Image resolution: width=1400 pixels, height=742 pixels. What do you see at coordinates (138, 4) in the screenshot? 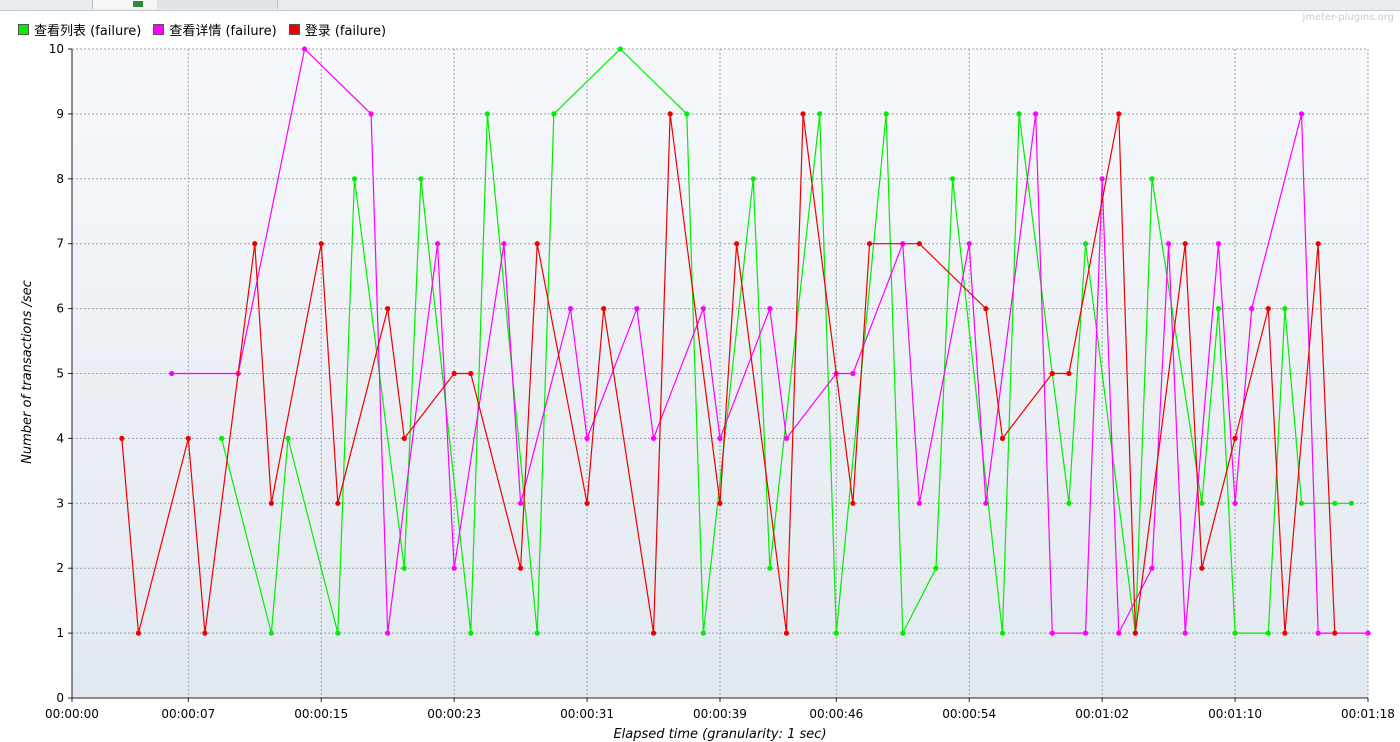
I see `tab-active-marker` at bounding box center [138, 4].